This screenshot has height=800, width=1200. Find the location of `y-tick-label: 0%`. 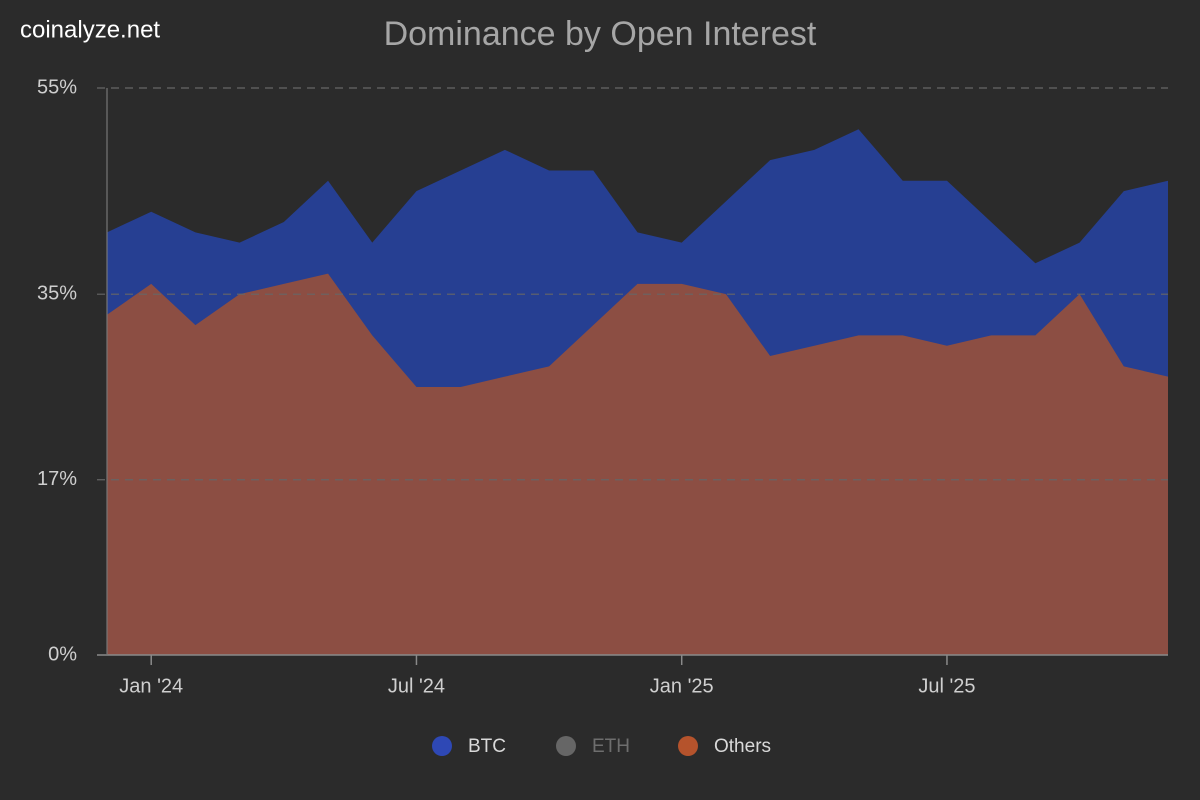

y-tick-label: 0% is located at coordinates (62, 654).